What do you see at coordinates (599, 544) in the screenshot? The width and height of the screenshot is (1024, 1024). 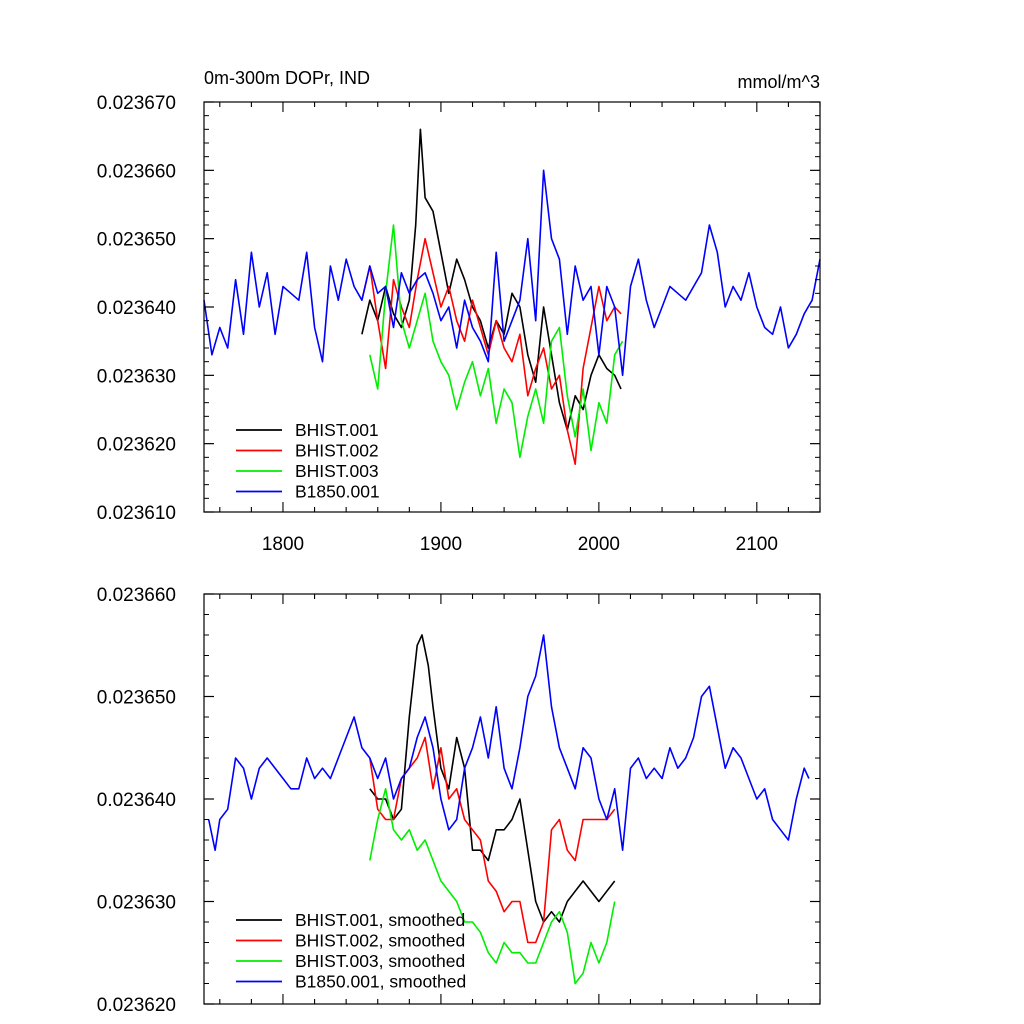 I see `top-xtick-label: 2000` at bounding box center [599, 544].